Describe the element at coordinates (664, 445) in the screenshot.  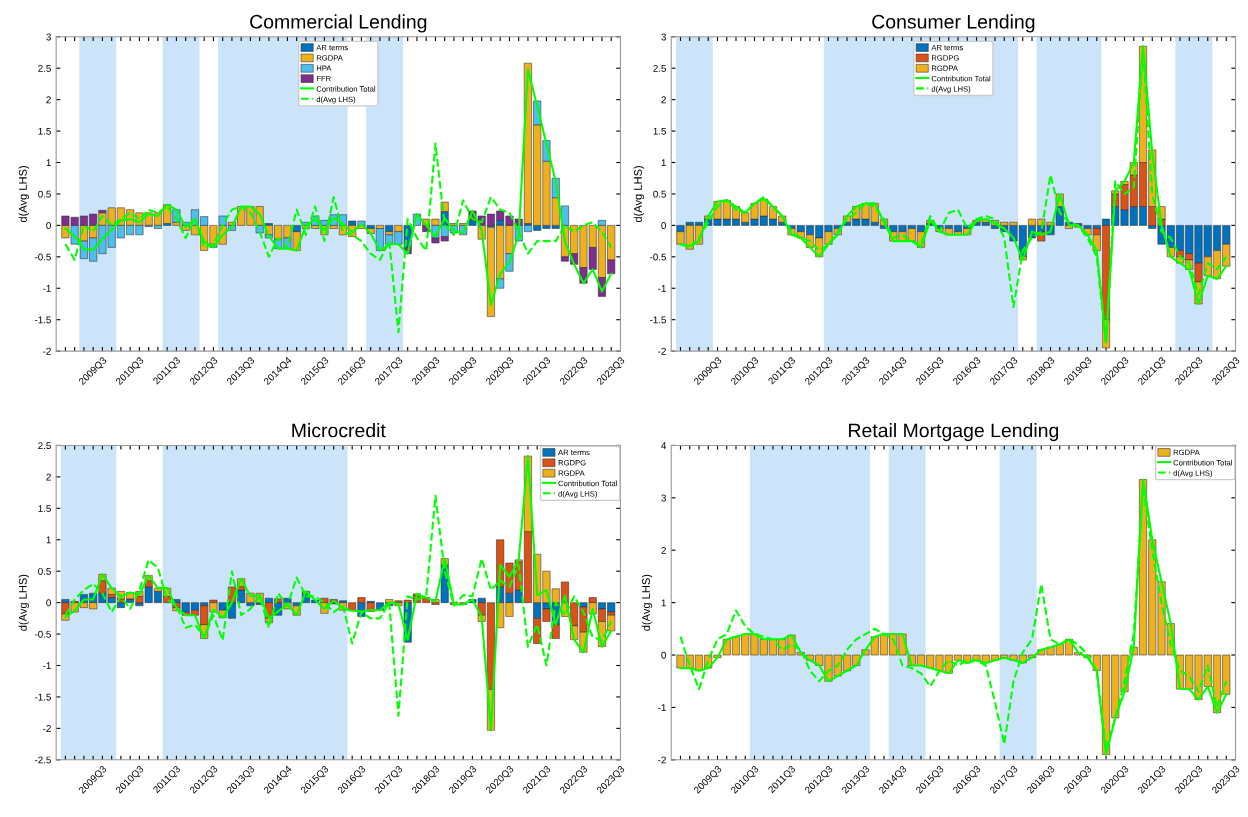
I see `y-tick-label: 4` at that location.